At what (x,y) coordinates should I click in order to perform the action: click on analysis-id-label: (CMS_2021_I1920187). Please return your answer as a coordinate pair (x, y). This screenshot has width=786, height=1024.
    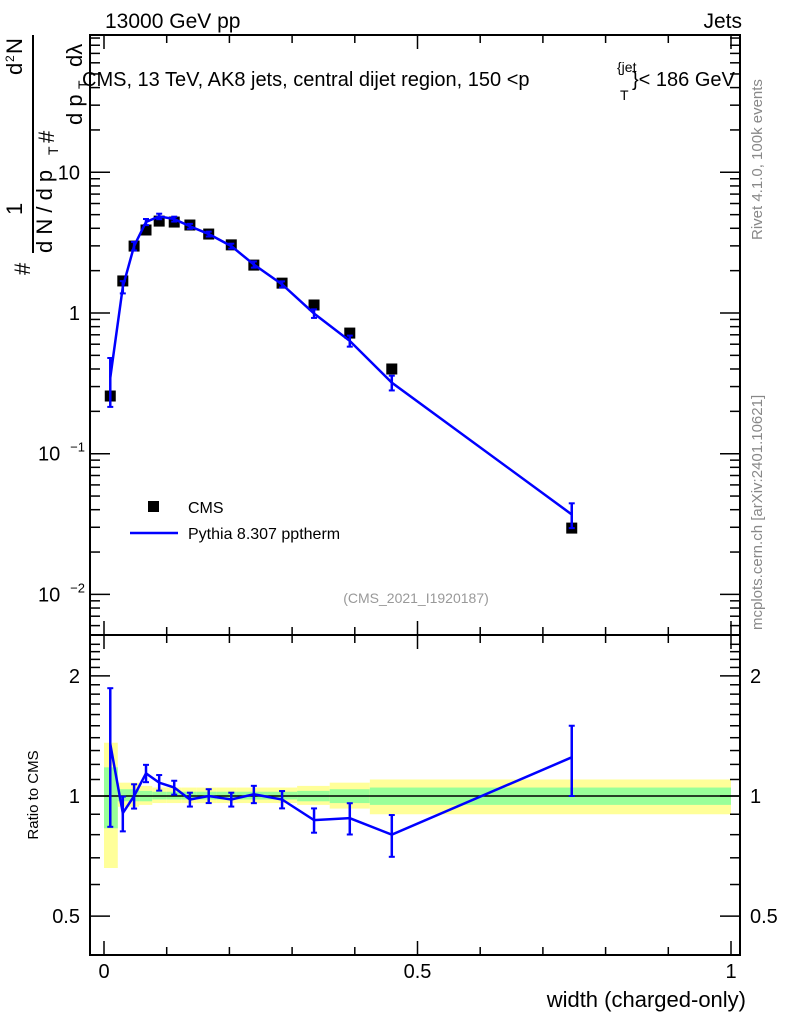
    Looking at the image, I should click on (416, 598).